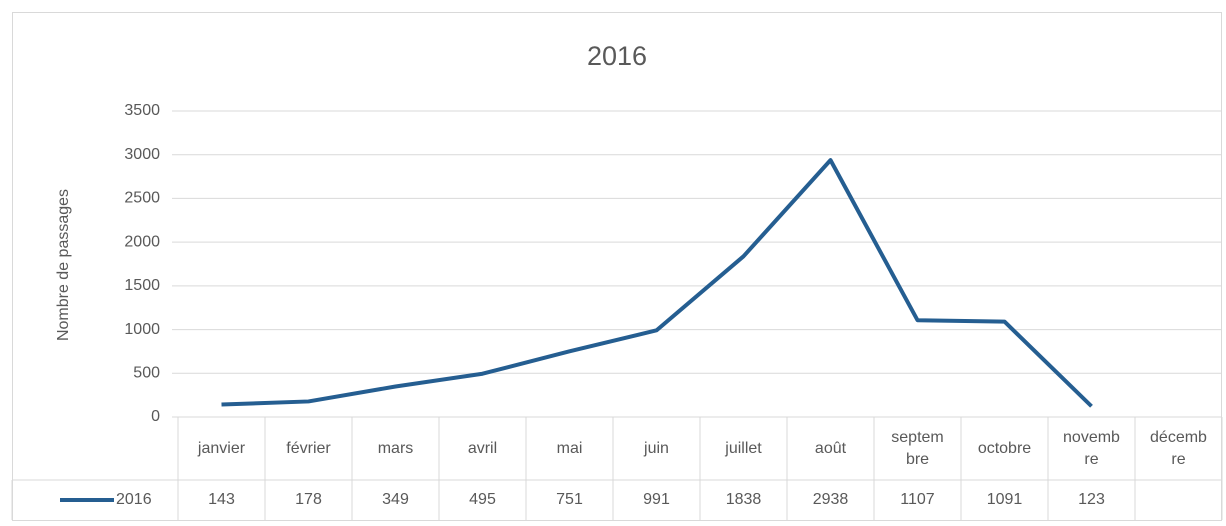 This screenshot has width=1226, height=526. What do you see at coordinates (142, 154) in the screenshot?
I see `y-tick-label: 3000` at bounding box center [142, 154].